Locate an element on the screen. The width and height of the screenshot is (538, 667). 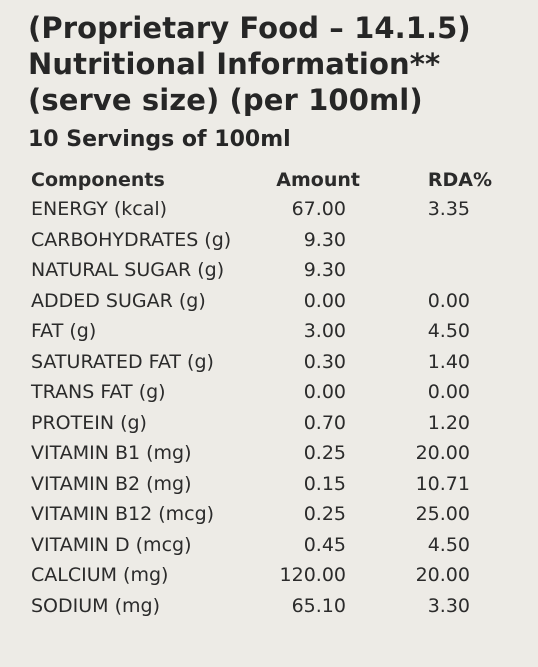
component-name: NATURAL SUGAR (g) is located at coordinates (128, 270).